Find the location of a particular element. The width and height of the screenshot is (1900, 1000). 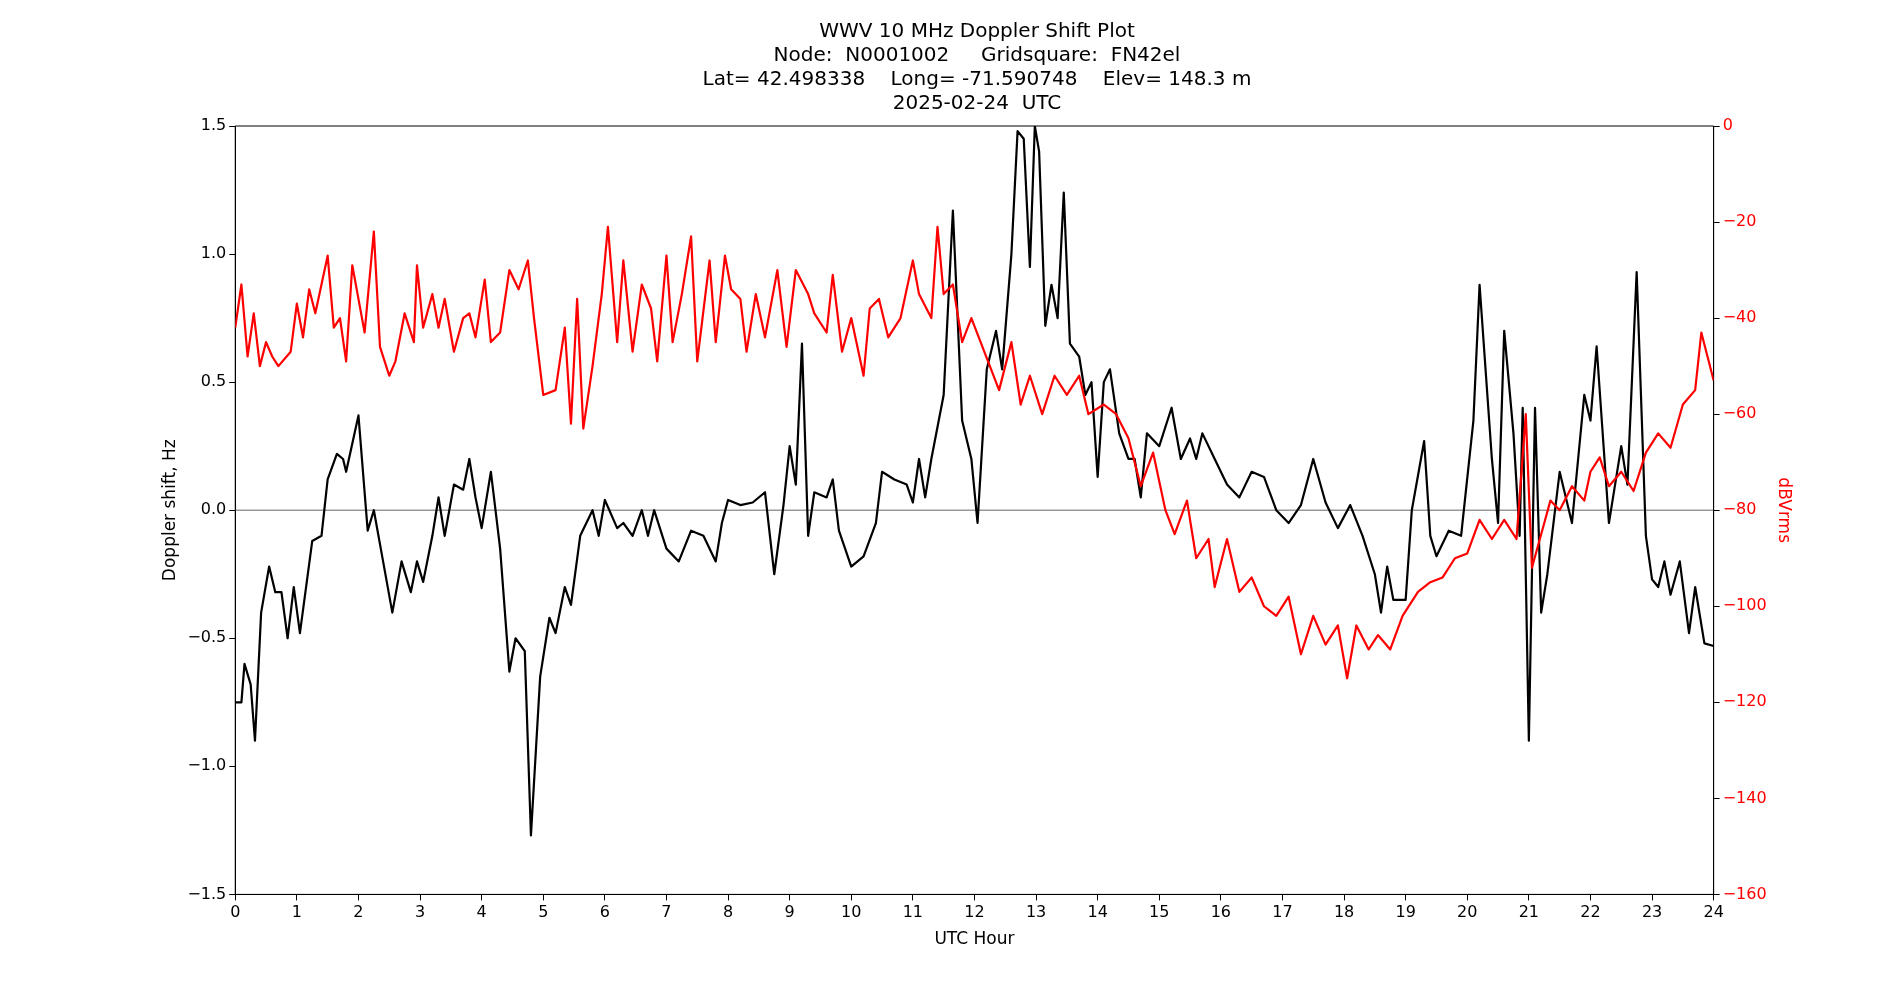

x-tick-label: 8 is located at coordinates (728, 912).